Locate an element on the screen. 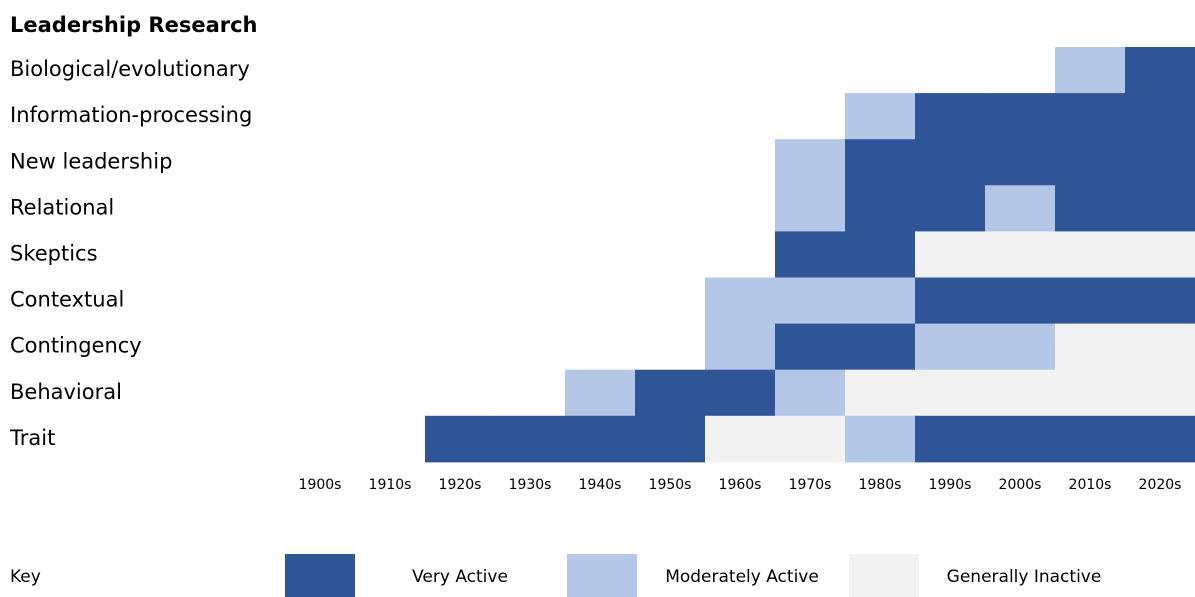 The width and height of the screenshot is (1195, 597). legend-title: Key is located at coordinates (25, 577).